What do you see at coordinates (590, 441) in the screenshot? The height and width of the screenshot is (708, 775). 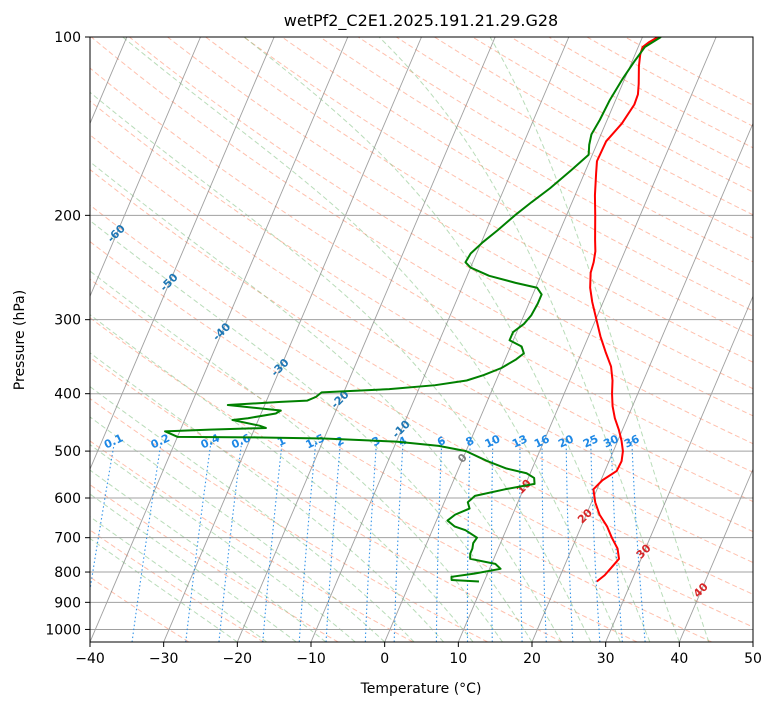 I see `mixing-ratio-label: 25` at bounding box center [590, 441].